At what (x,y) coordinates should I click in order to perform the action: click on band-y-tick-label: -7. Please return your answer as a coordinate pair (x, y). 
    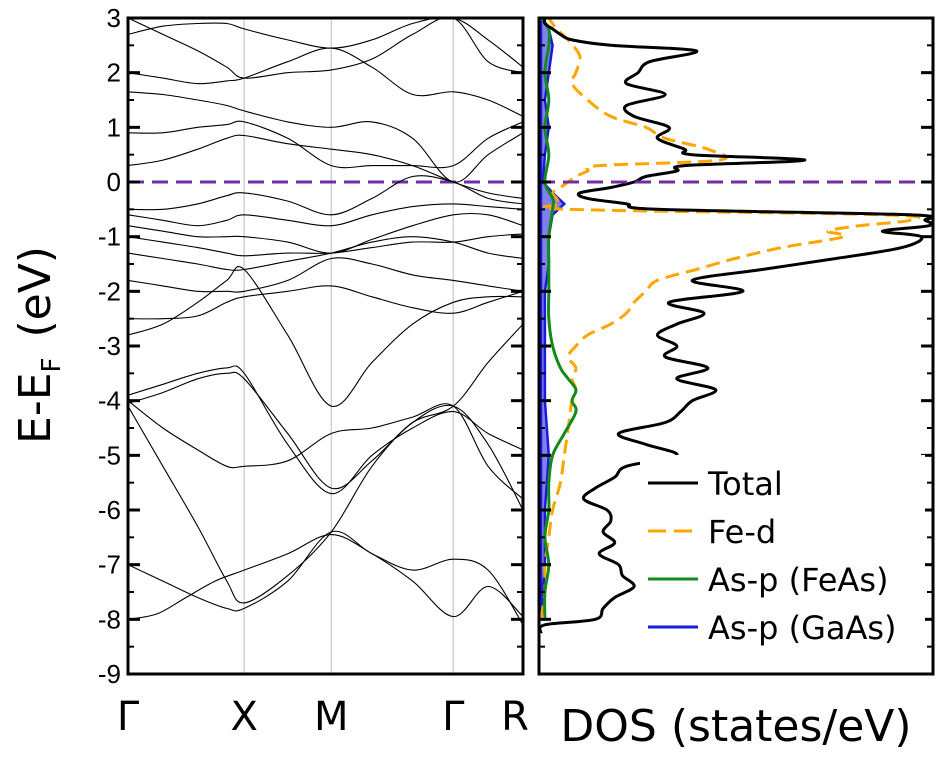
    Looking at the image, I should click on (109, 565).